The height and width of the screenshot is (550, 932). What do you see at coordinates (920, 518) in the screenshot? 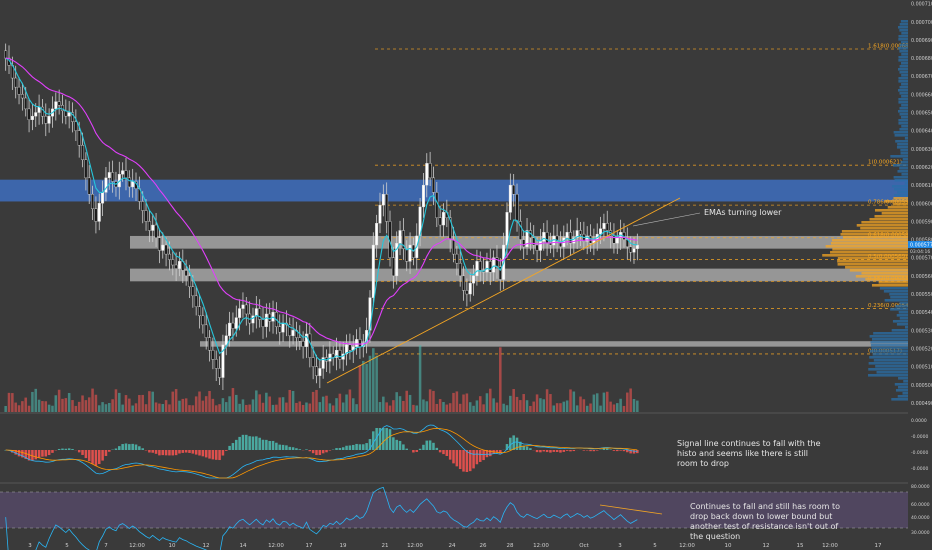
I see `rsi-tick-label: 40.0000` at bounding box center [920, 518].